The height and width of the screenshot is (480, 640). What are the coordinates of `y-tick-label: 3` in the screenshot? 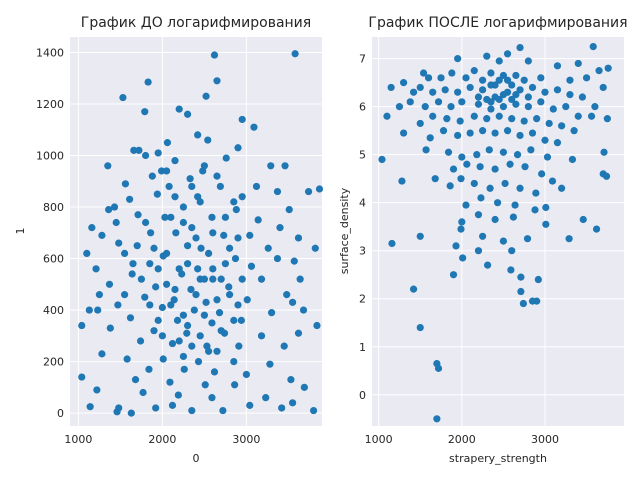 It's located at (362, 251).